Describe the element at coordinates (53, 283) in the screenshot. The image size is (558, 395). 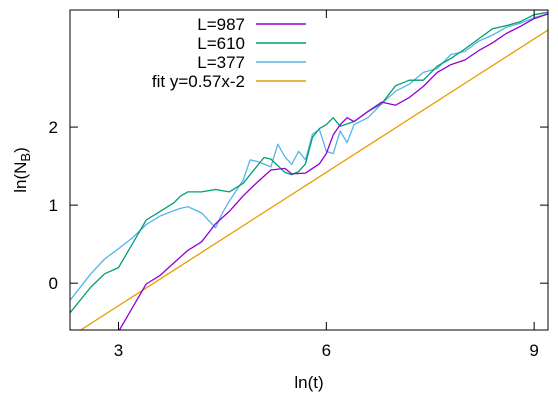
I see `y-tick-label: 0` at that location.